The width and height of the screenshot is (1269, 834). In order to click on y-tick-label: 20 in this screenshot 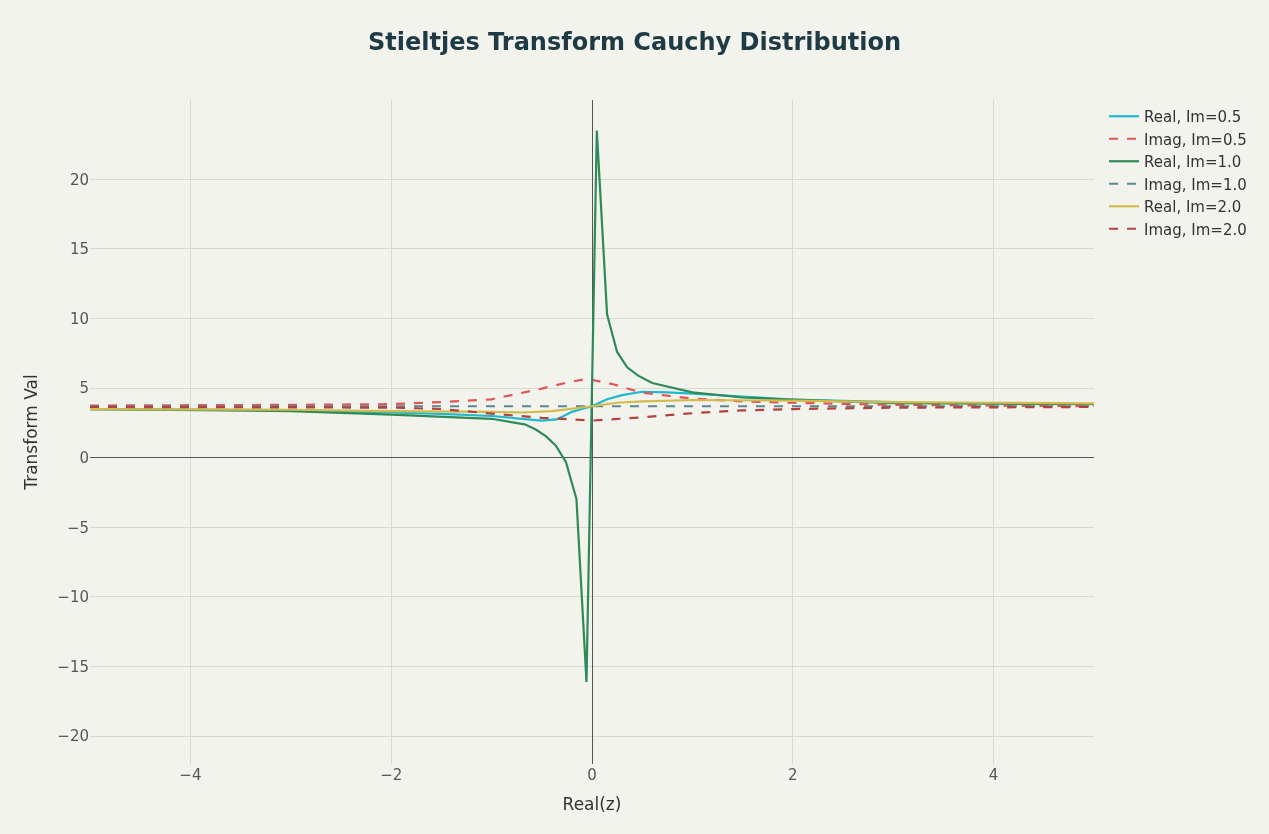, I will do `click(79, 179)`.